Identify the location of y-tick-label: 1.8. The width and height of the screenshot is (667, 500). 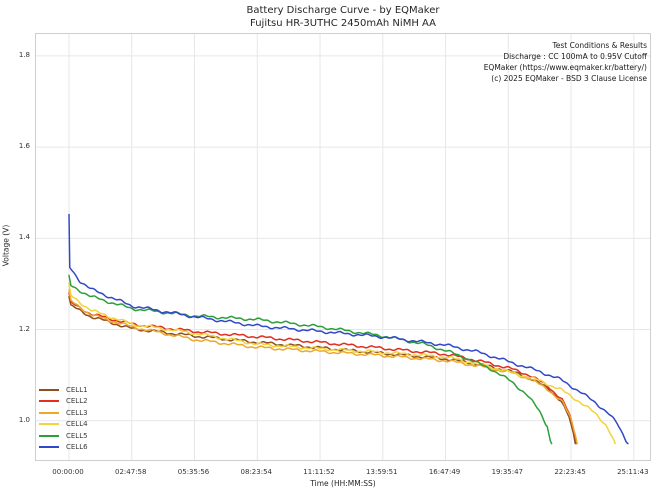
(24, 54).